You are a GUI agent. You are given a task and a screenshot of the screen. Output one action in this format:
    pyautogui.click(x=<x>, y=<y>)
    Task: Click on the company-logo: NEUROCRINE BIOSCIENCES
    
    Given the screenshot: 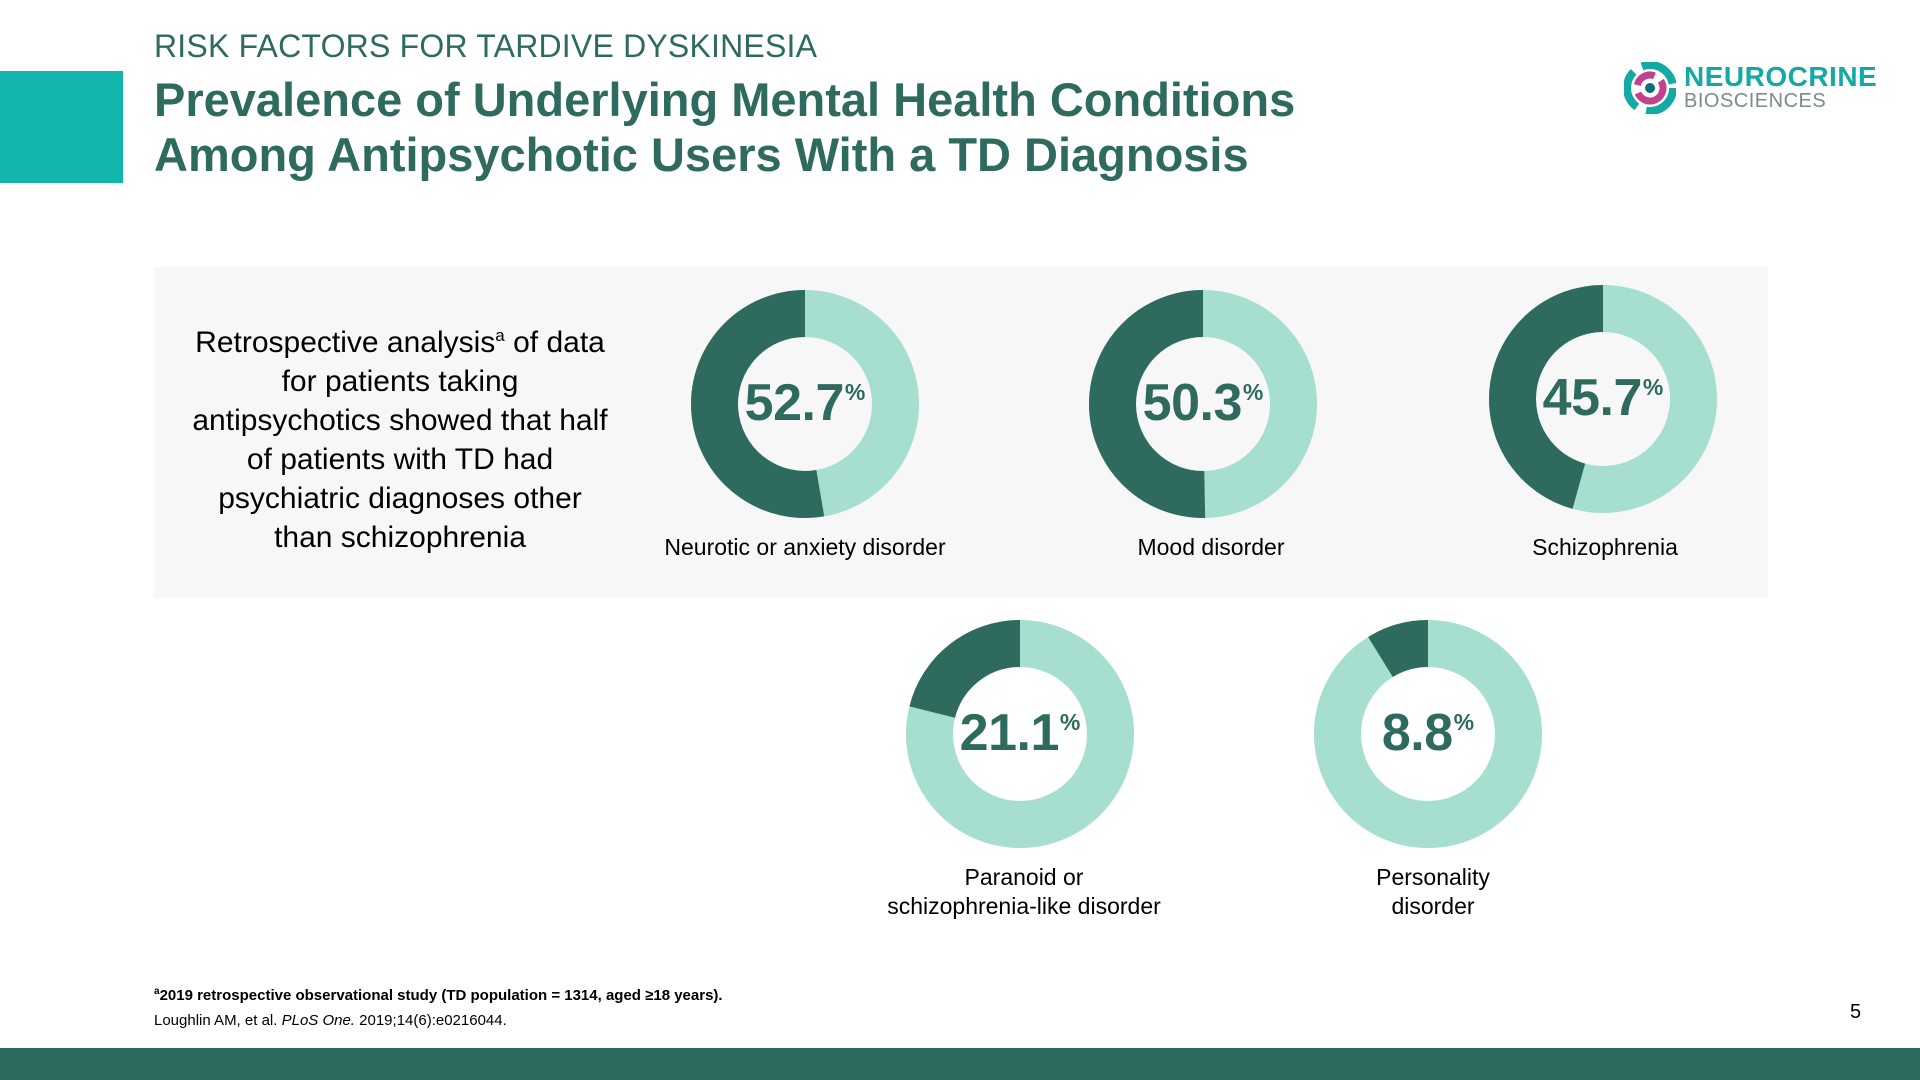 What is the action you would take?
    pyautogui.click(x=1759, y=88)
    